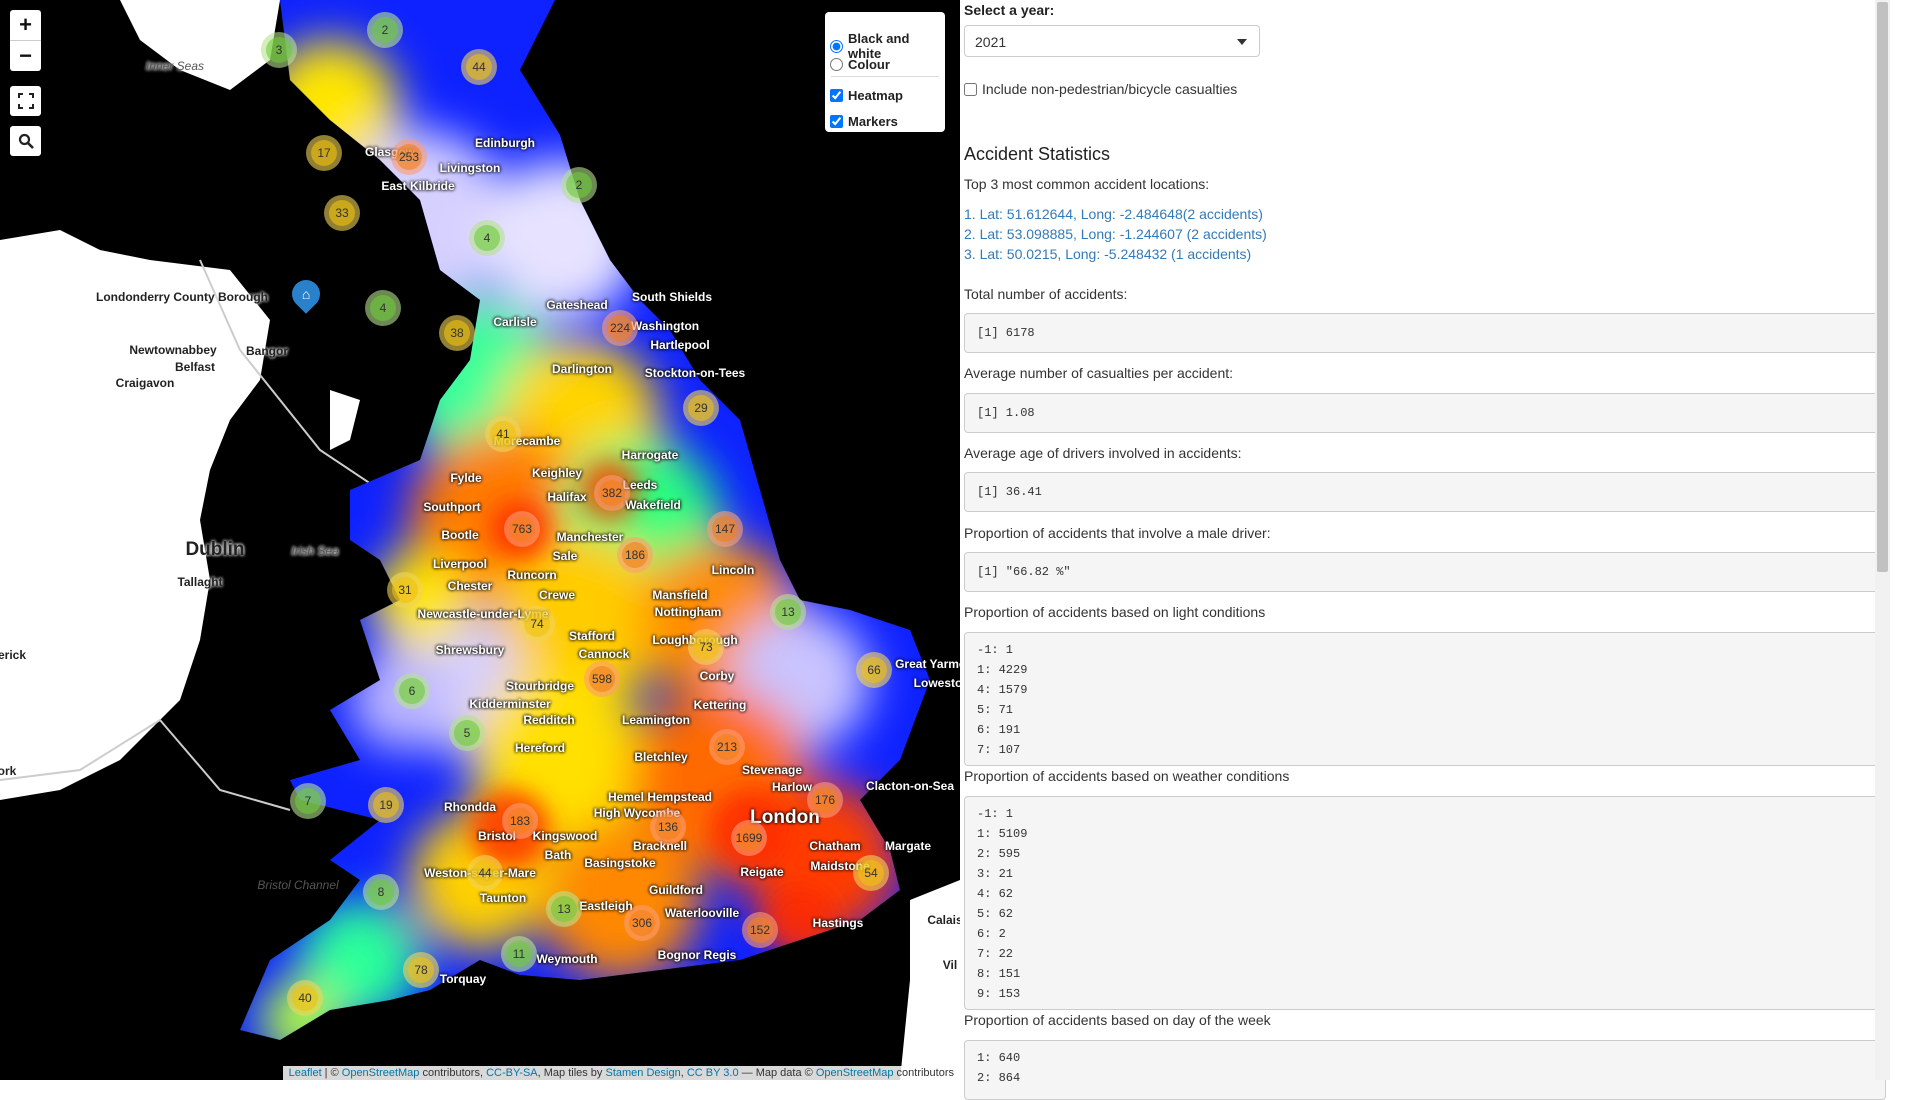  Describe the element at coordinates (1882, 287) in the screenshot. I see `scrollbar-thumb` at that location.